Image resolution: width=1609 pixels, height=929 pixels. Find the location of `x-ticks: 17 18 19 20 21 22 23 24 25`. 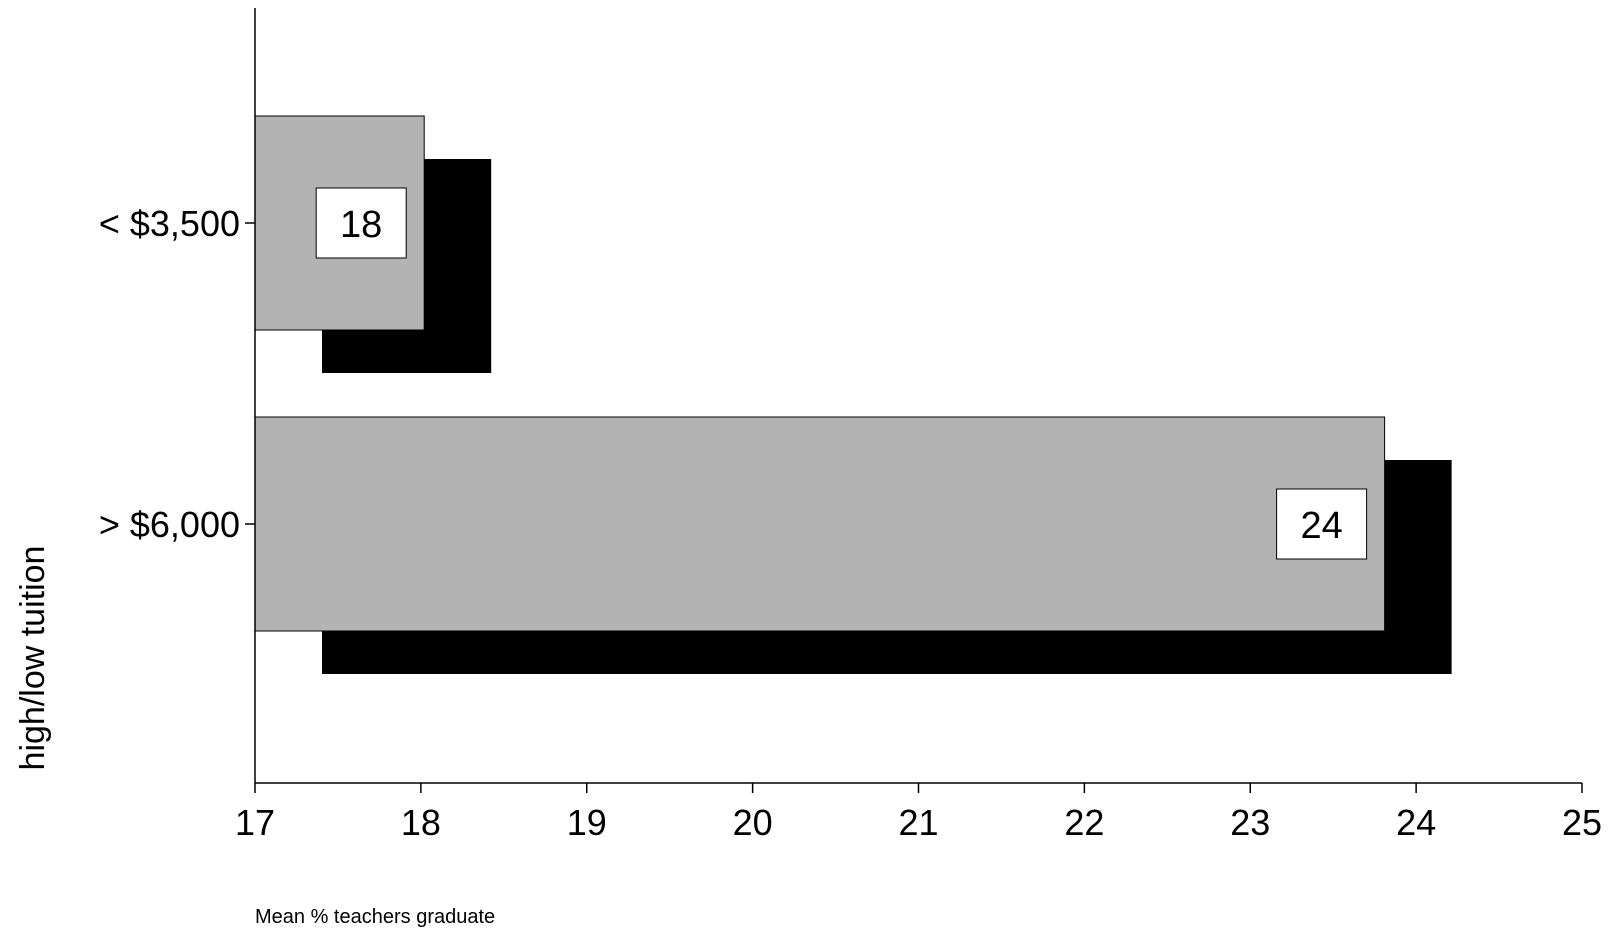

x-ticks: 17 18 19 20 21 22 23 24 25 is located at coordinates (918, 813).